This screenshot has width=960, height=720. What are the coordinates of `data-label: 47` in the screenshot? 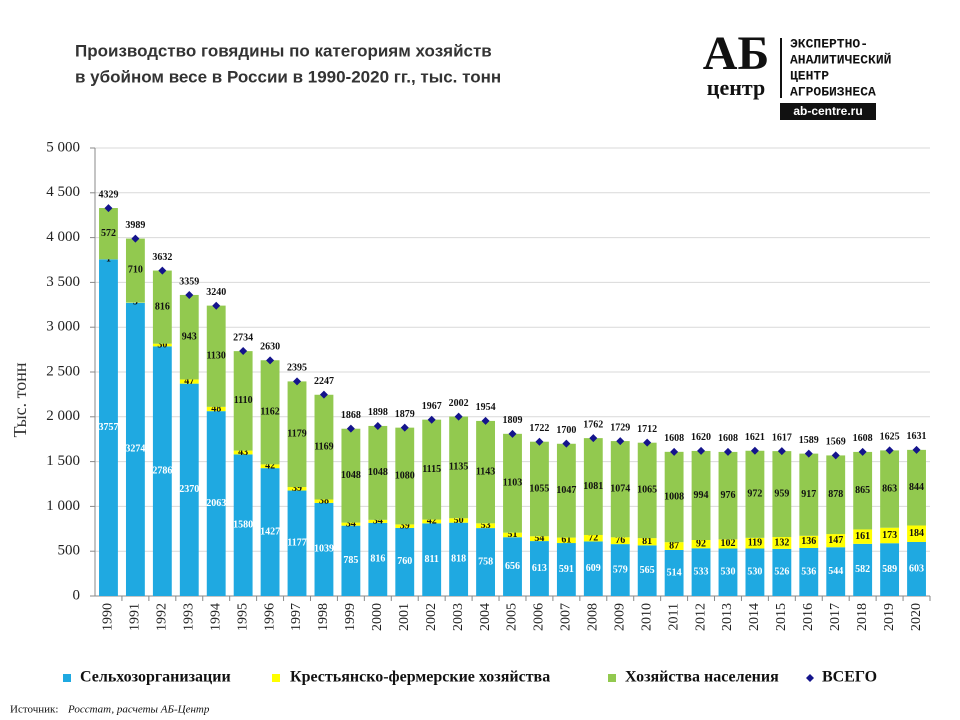 It's located at (189, 381).